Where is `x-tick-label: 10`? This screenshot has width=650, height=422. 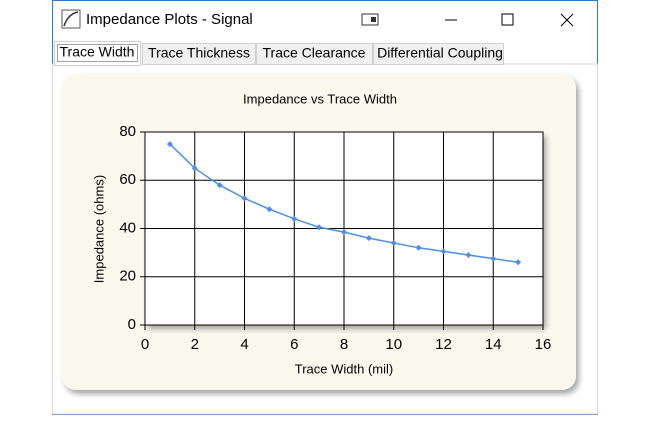 x-tick-label: 10 is located at coordinates (393, 344).